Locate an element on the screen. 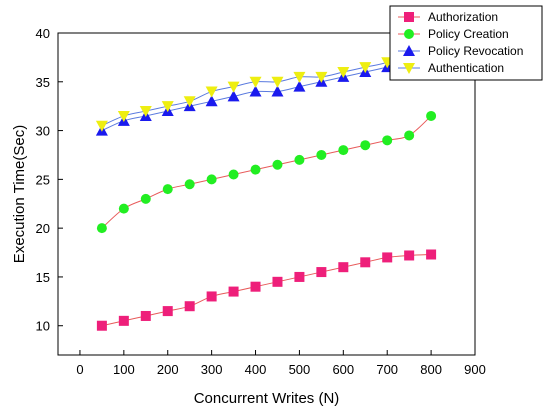  x-tick-label: 300 is located at coordinates (212, 369).